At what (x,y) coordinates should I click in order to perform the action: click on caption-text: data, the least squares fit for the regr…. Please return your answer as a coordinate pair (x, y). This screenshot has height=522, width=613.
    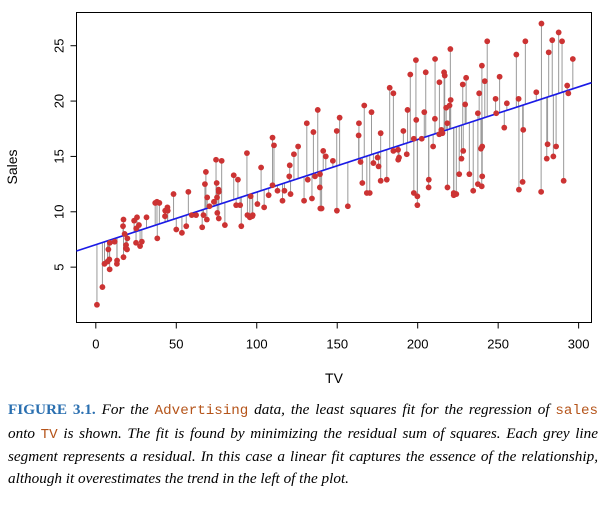
    Looking at the image, I should click on (402, 409).